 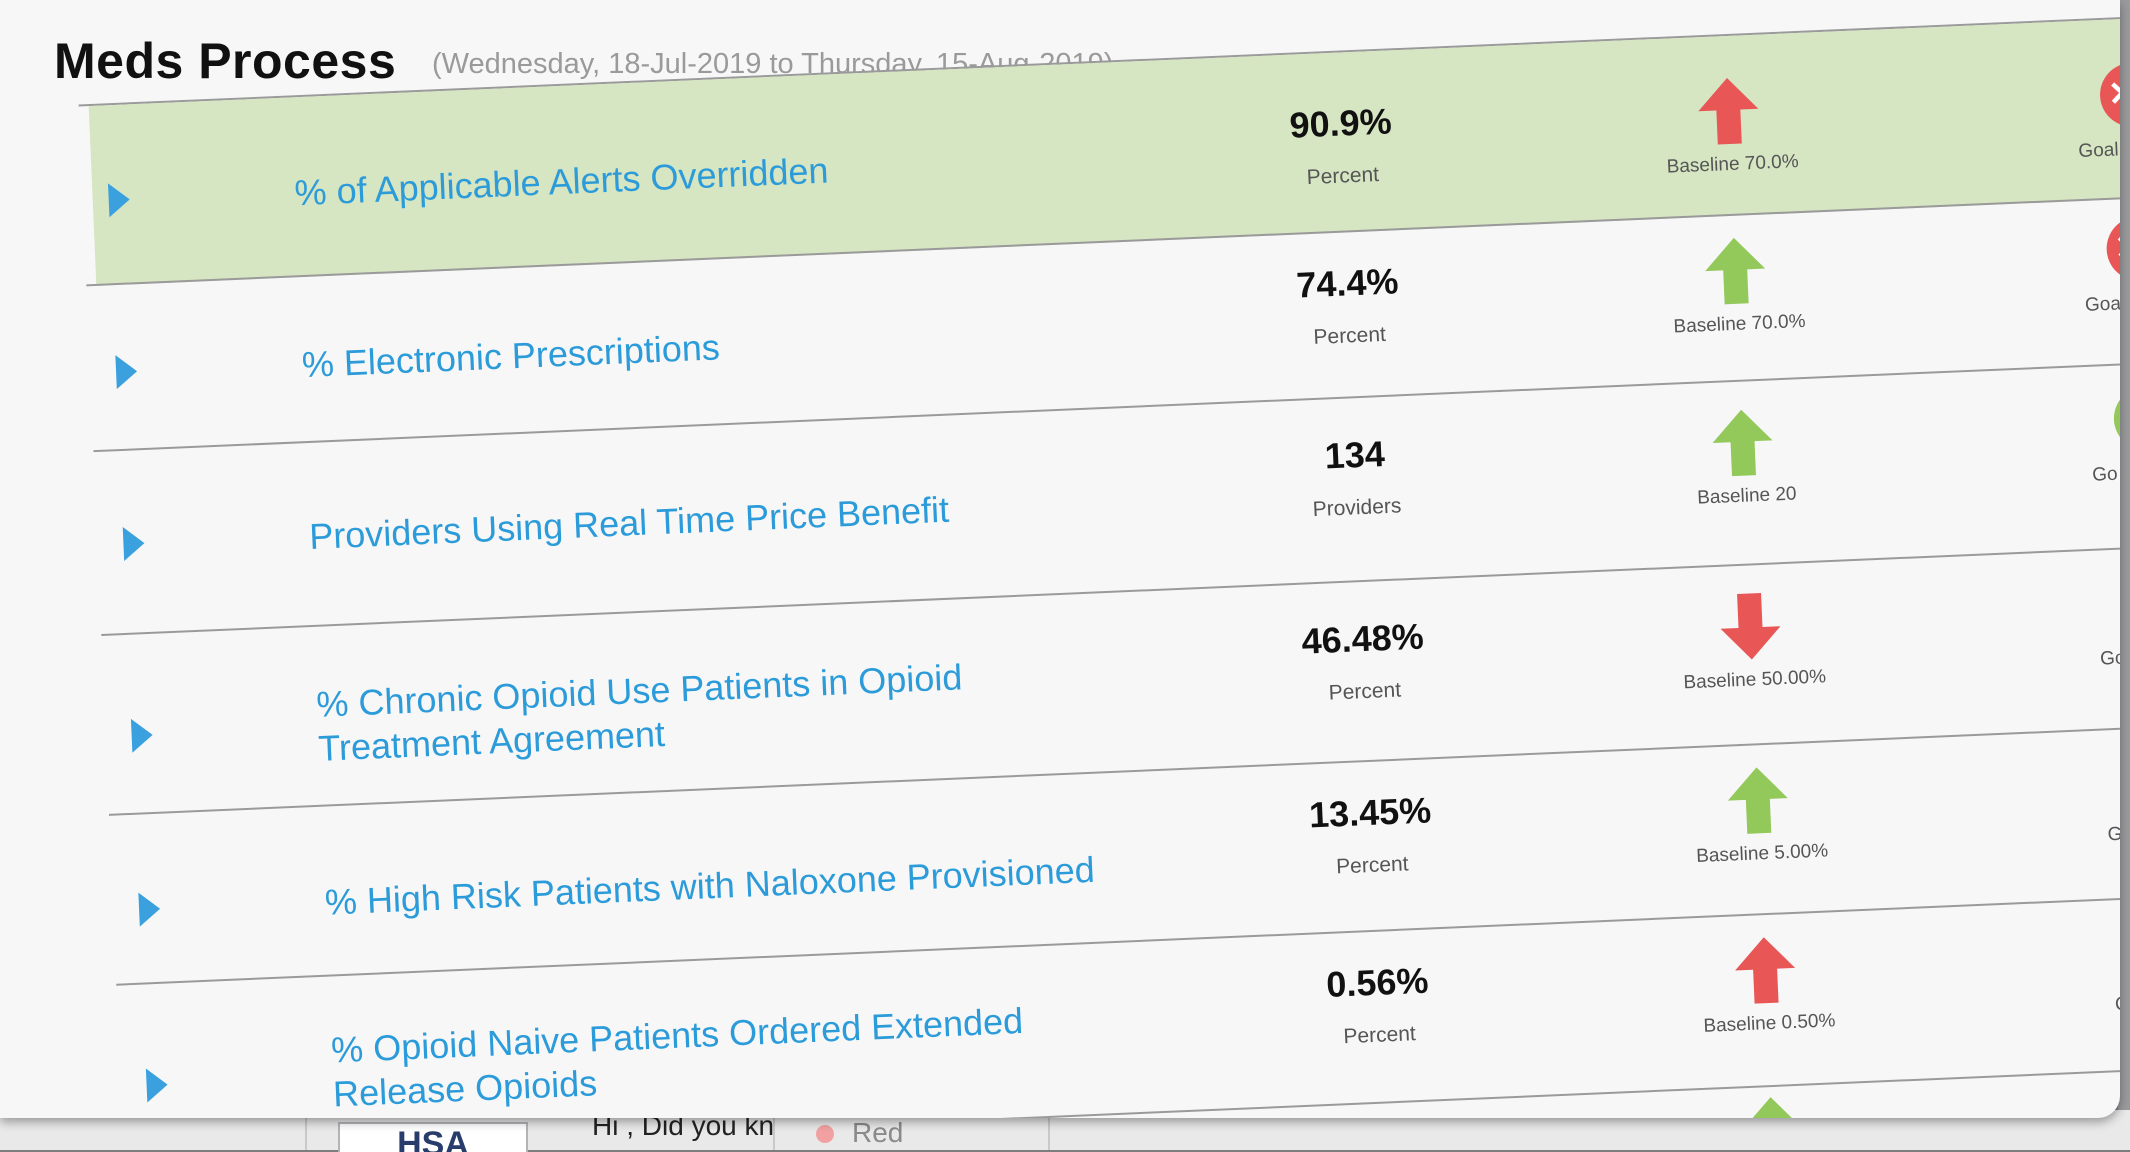 I want to click on red-status-dot-icon, so click(x=825, y=1134).